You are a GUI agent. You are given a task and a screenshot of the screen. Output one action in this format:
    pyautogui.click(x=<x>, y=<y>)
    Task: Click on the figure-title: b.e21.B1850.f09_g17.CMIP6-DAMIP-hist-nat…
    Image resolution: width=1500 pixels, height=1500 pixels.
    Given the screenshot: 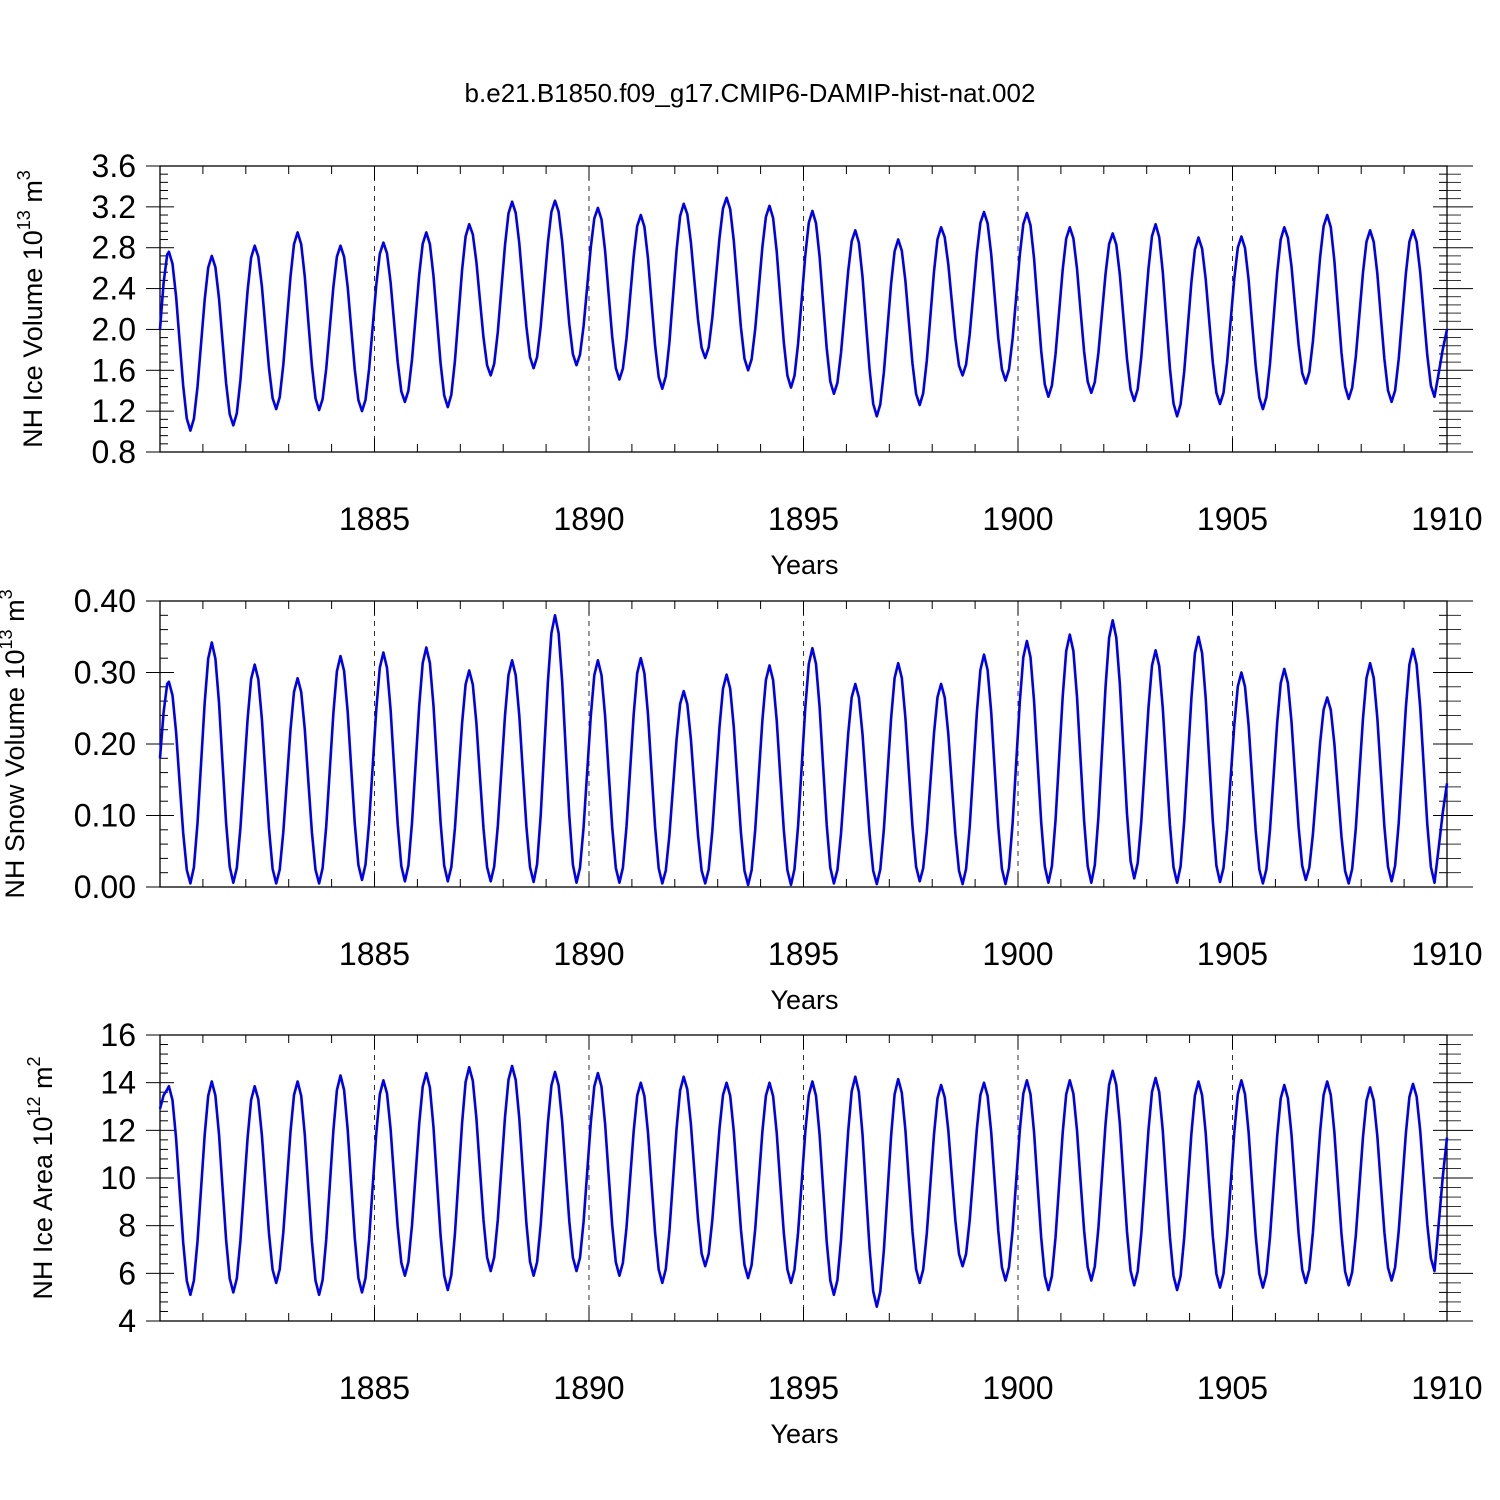 What is the action you would take?
    pyautogui.click(x=750, y=93)
    